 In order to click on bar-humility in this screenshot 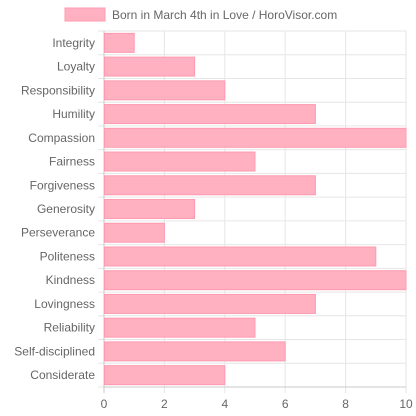, I will do `click(210, 114)`.